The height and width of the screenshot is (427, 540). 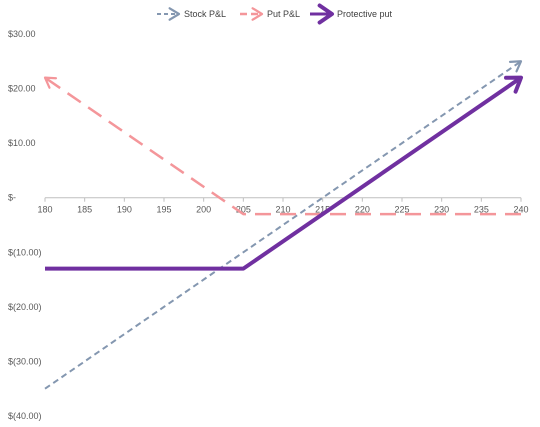 What do you see at coordinates (362, 210) in the screenshot?
I see `x-tick-label: 220` at bounding box center [362, 210].